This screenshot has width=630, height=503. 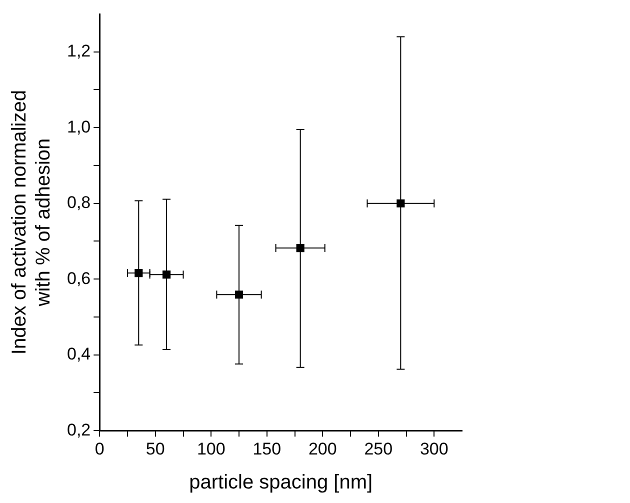 I want to click on y-tick-label: 0,6, so click(x=78, y=278).